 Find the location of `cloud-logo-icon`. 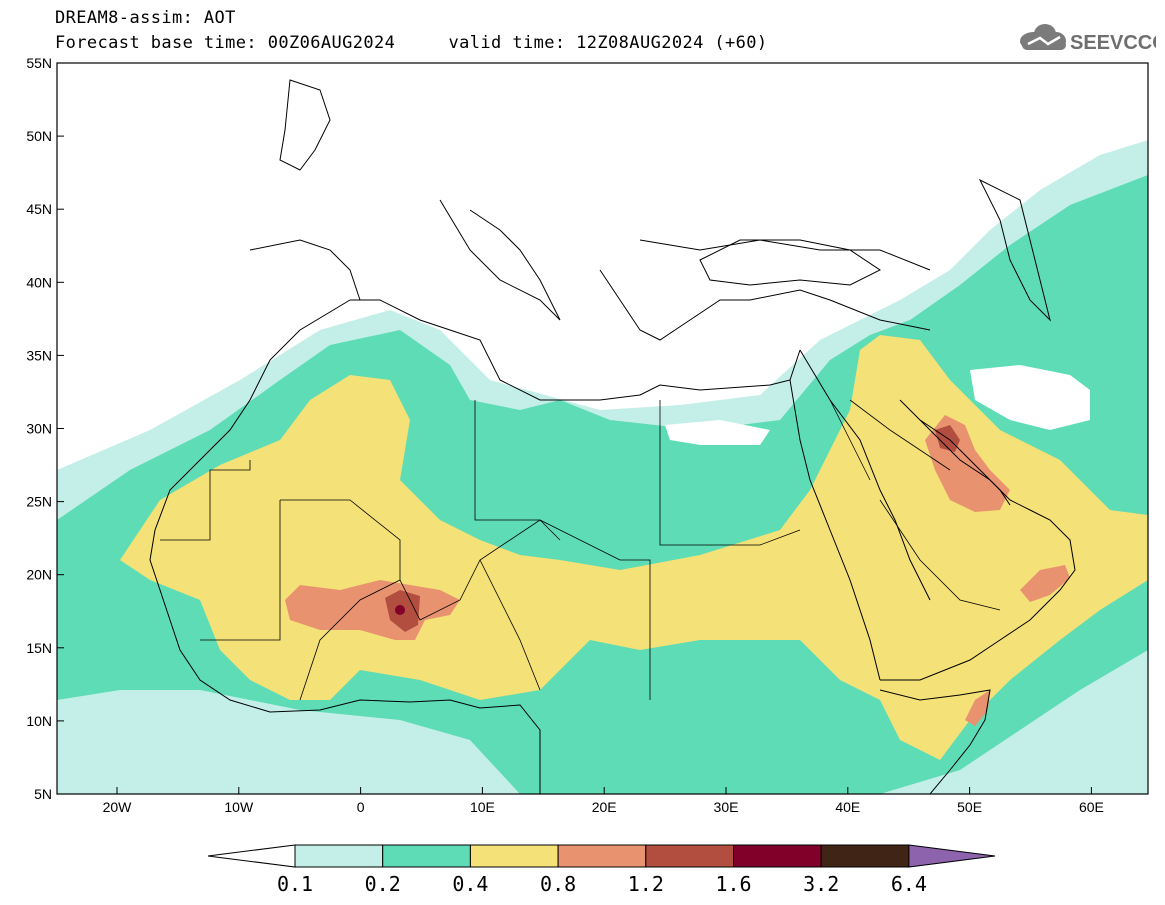

cloud-logo-icon is located at coordinates (1043, 37).